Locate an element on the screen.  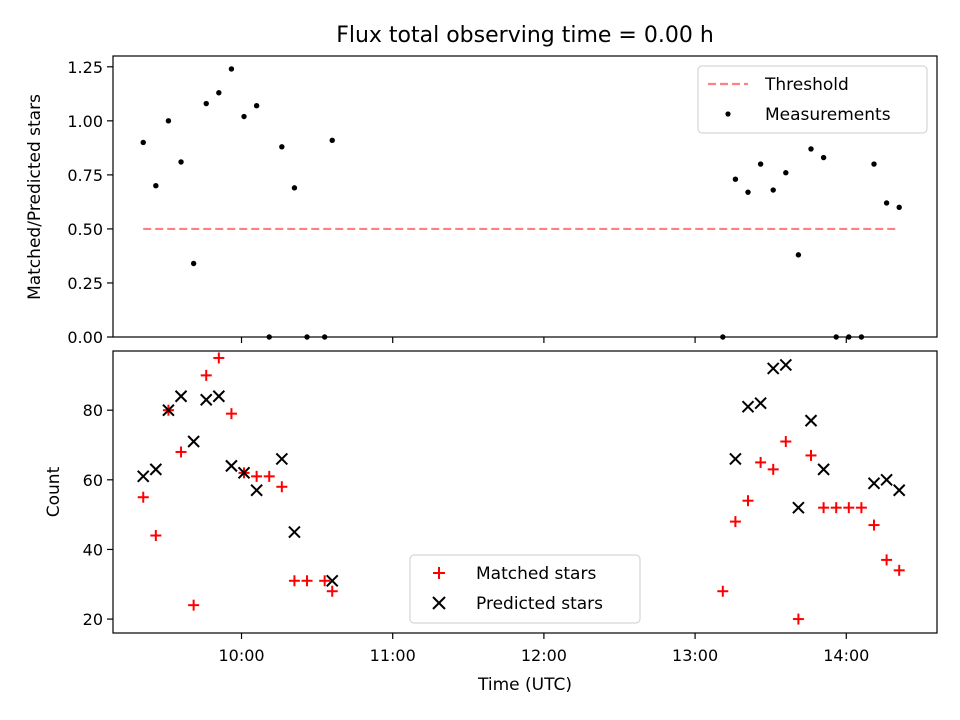
bottom-y-tick-label: 80 is located at coordinates (93, 410).